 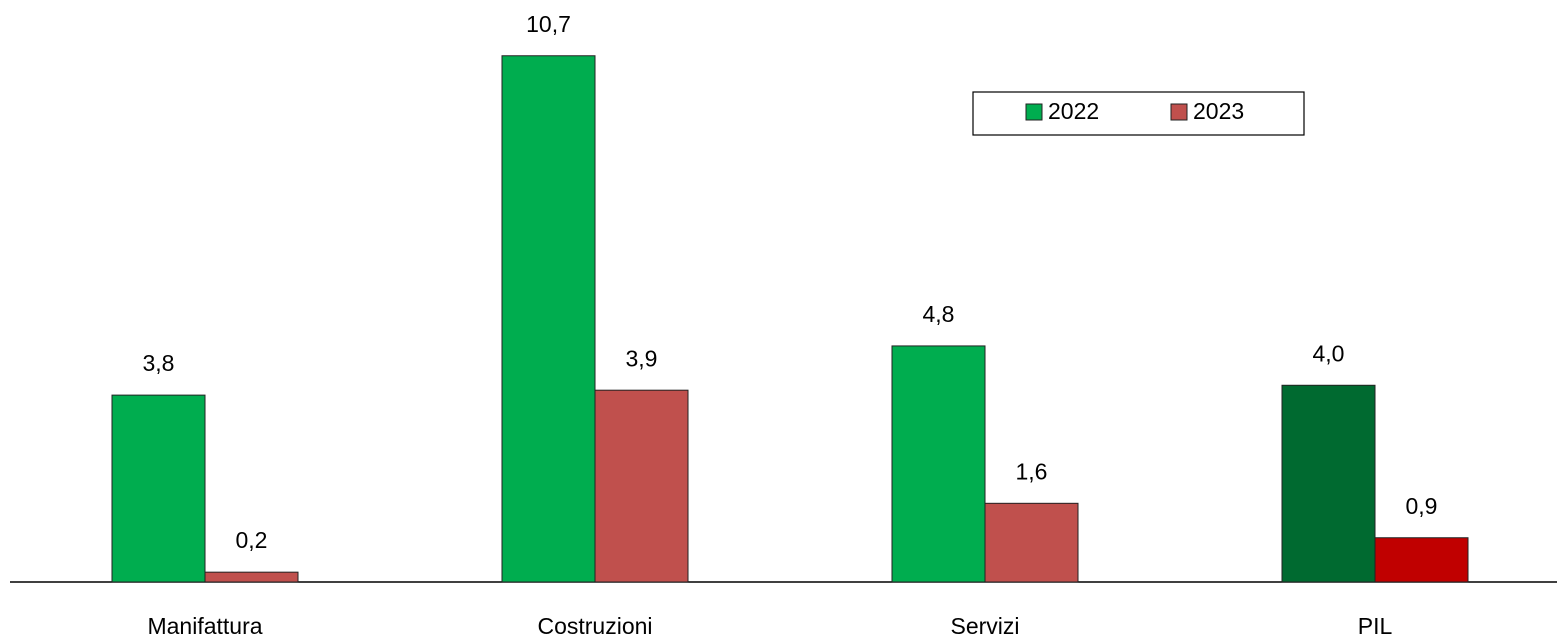 What do you see at coordinates (1032, 471) in the screenshot?
I see `value-label: 1,6` at bounding box center [1032, 471].